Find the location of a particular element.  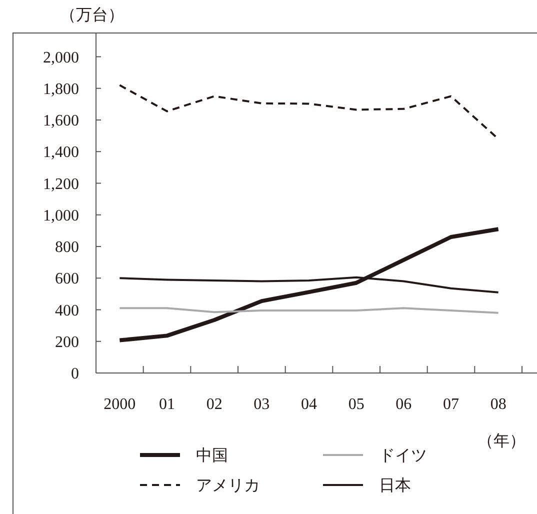

y-tick-label: 1,600 is located at coordinates (61, 121).